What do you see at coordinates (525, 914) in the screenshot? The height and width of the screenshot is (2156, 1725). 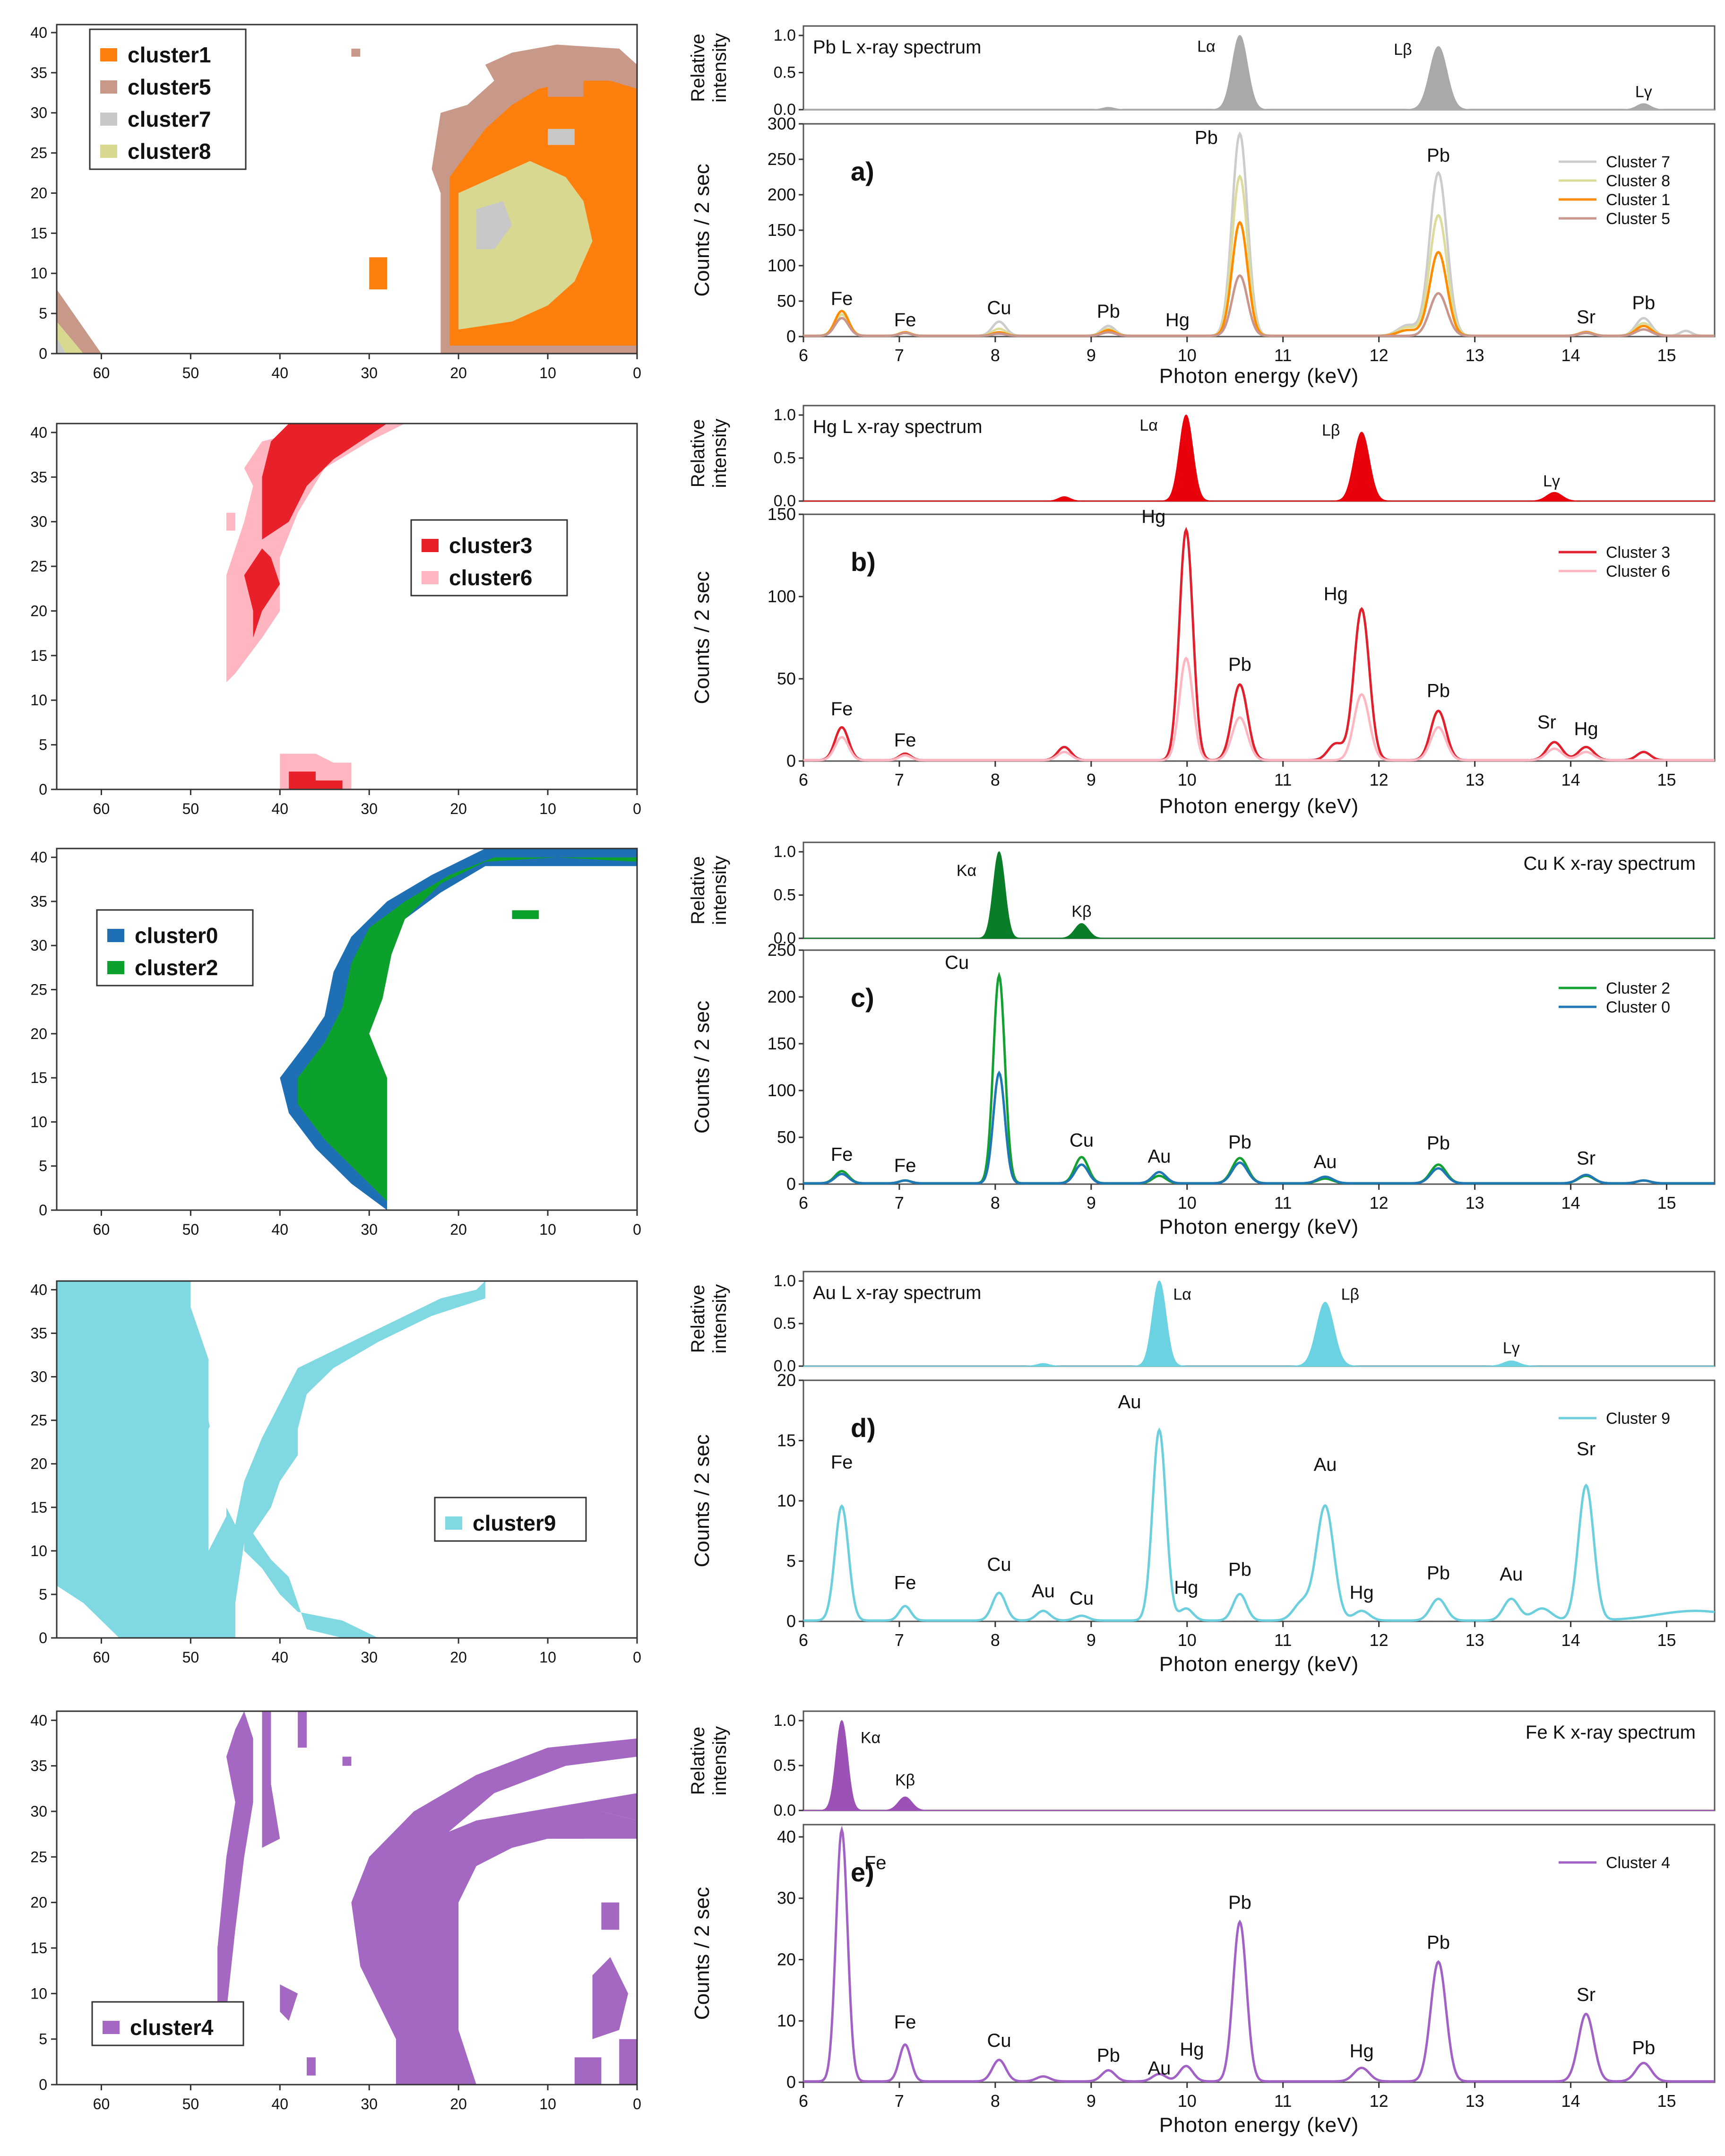 I see `region-cluster2` at bounding box center [525, 914].